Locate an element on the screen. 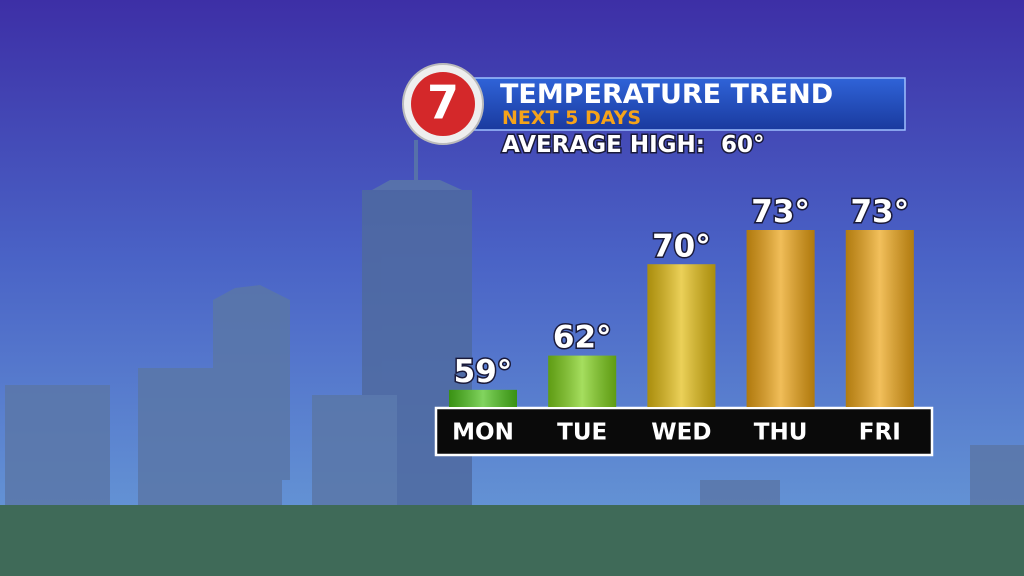 This screenshot has height=576, width=1024. x-tick-label: TUE is located at coordinates (582, 433).